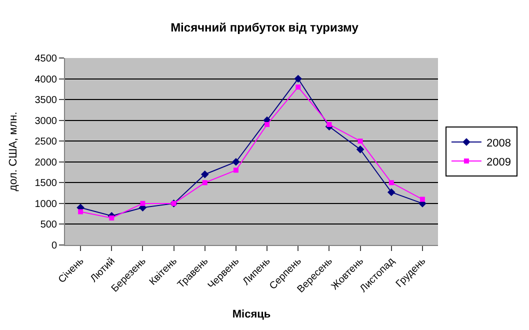 The height and width of the screenshot is (330, 529). Describe the element at coordinates (264, 27) in the screenshot. I see `chart-title: Місячний прибуток від туризму` at that location.